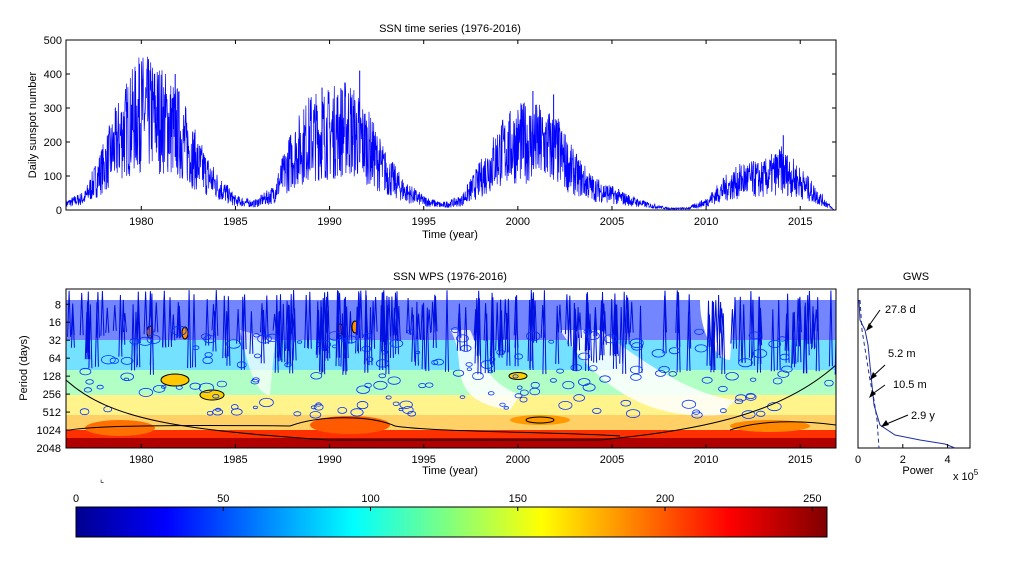 The image size is (1024, 563). Describe the element at coordinates (329, 460) in the screenshot. I see `wps-x-tick-label: 1990` at that location.